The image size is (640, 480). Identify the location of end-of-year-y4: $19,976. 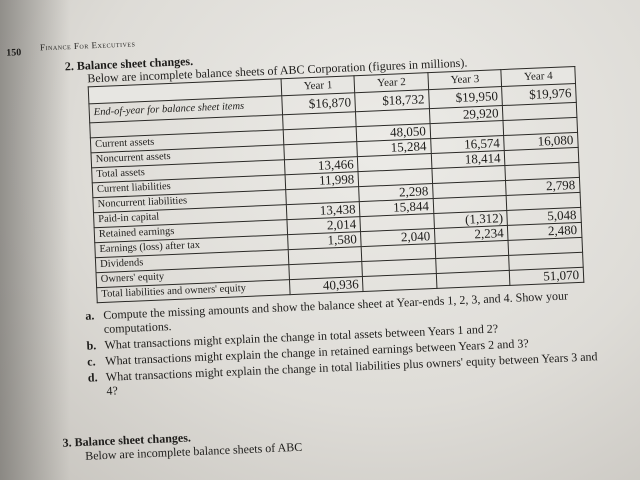
(539, 94).